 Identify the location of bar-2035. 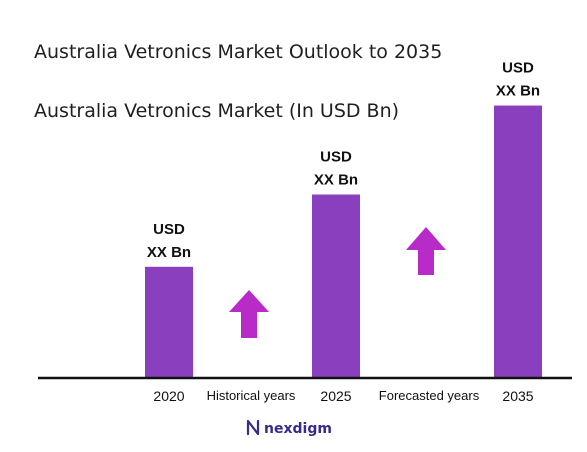
(518, 241).